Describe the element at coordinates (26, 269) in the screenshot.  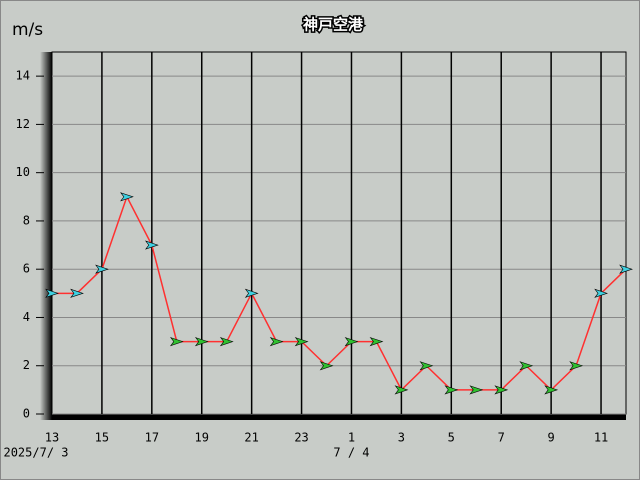
I see `y-tick-label: 6` at that location.